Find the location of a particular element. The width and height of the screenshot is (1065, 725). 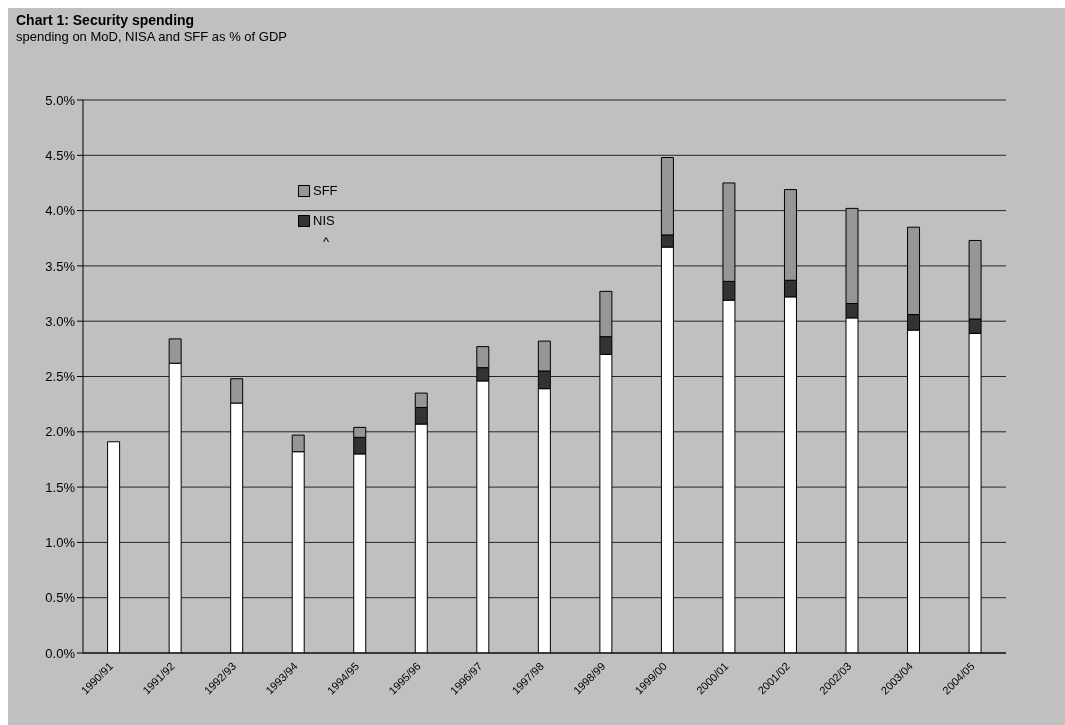

annotation: ^ is located at coordinates (327, 241).